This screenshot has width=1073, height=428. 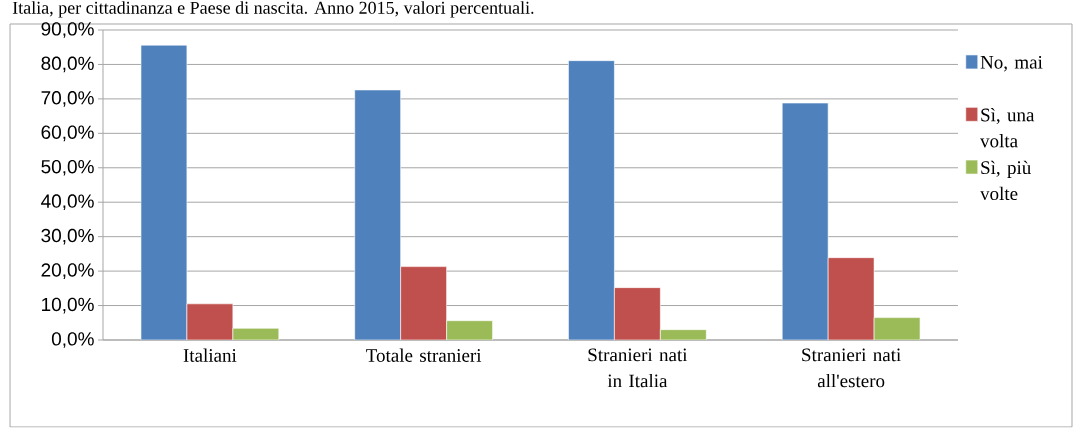 What do you see at coordinates (68, 305) in the screenshot?
I see `y-tick-label: 10,0%` at bounding box center [68, 305].